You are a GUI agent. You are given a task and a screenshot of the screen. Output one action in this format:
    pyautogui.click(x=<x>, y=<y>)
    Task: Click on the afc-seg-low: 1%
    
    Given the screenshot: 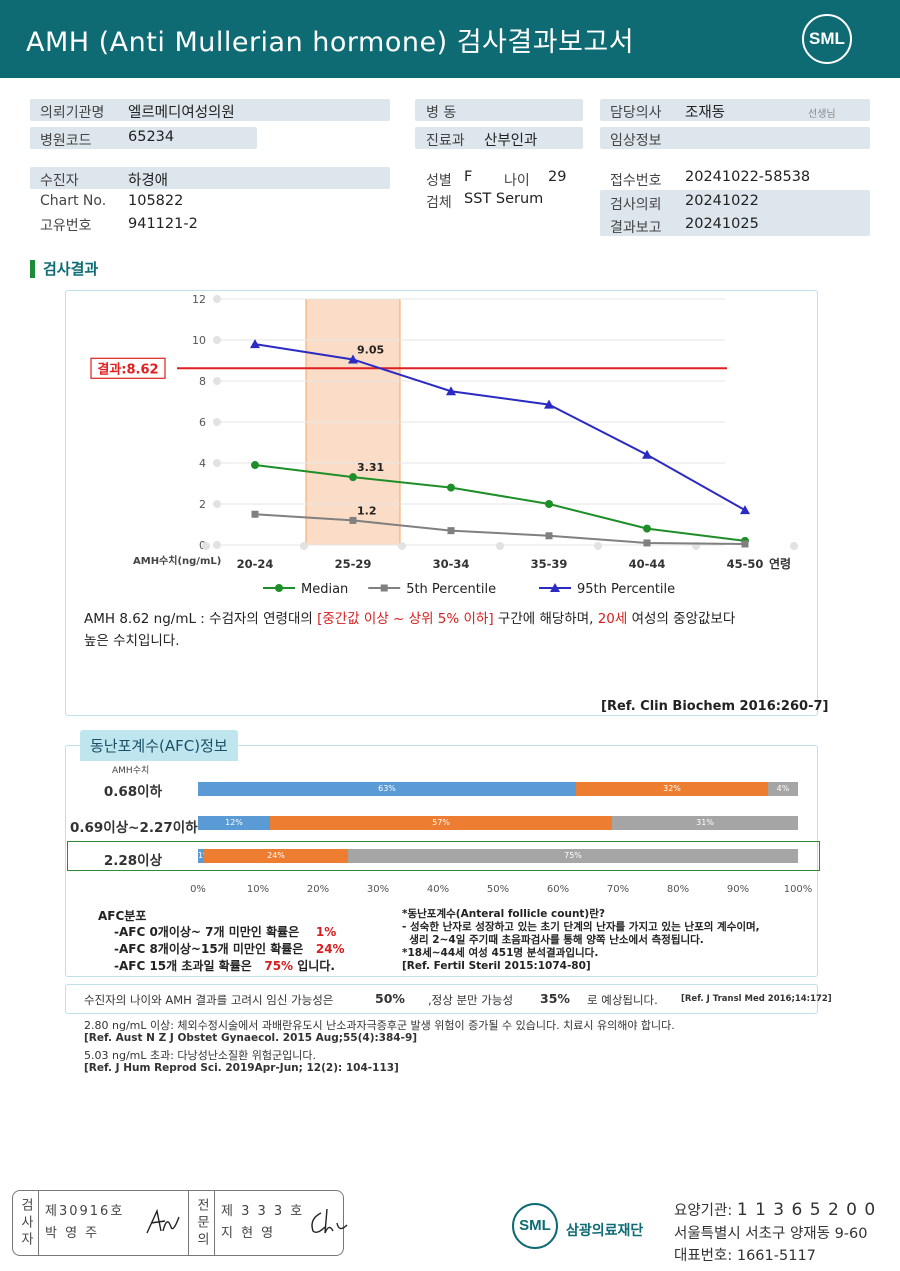 What is the action you would take?
    pyautogui.click(x=201, y=856)
    